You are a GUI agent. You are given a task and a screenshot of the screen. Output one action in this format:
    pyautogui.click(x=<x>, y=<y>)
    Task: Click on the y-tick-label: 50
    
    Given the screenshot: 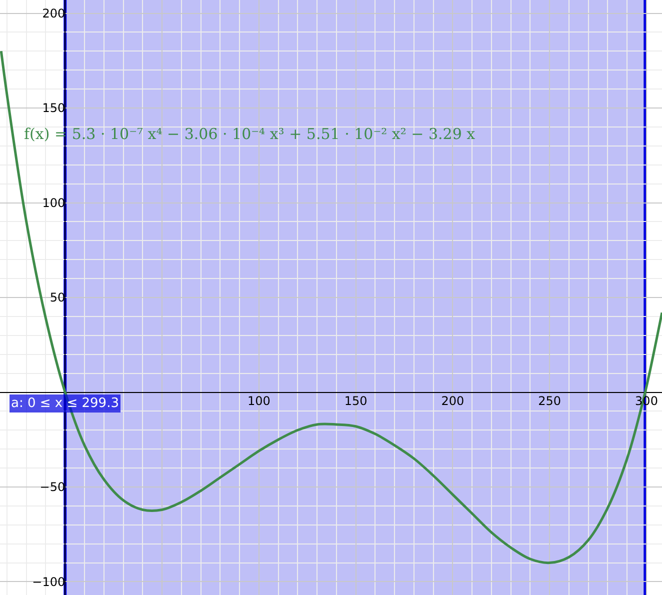 What is the action you would take?
    pyautogui.click(x=58, y=297)
    